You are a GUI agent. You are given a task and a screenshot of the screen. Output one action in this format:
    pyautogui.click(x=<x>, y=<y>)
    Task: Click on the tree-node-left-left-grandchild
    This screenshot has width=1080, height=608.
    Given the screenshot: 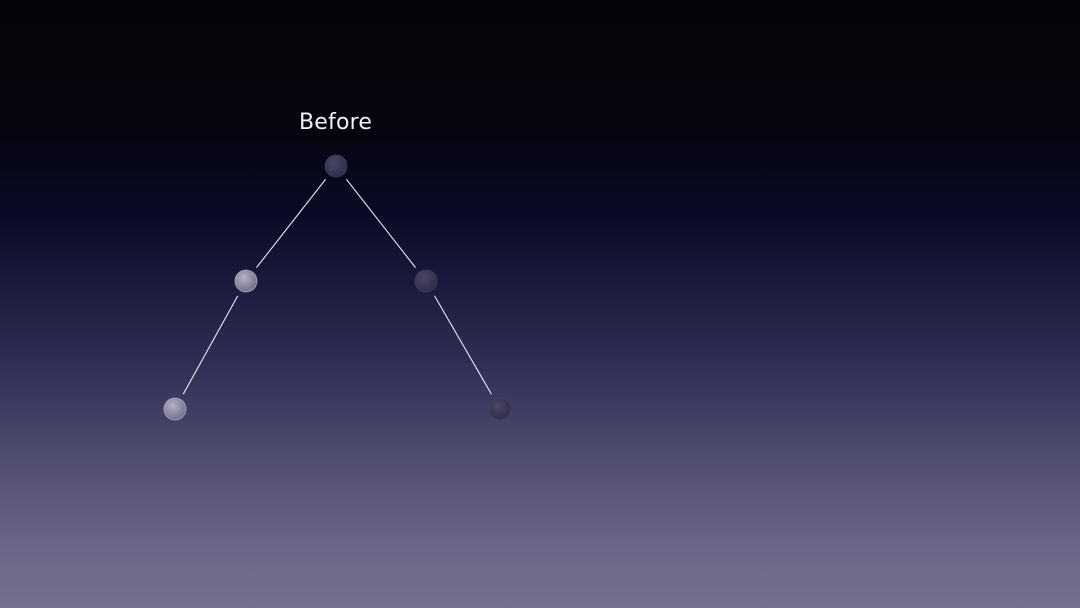 What is the action you would take?
    pyautogui.click(x=175, y=409)
    